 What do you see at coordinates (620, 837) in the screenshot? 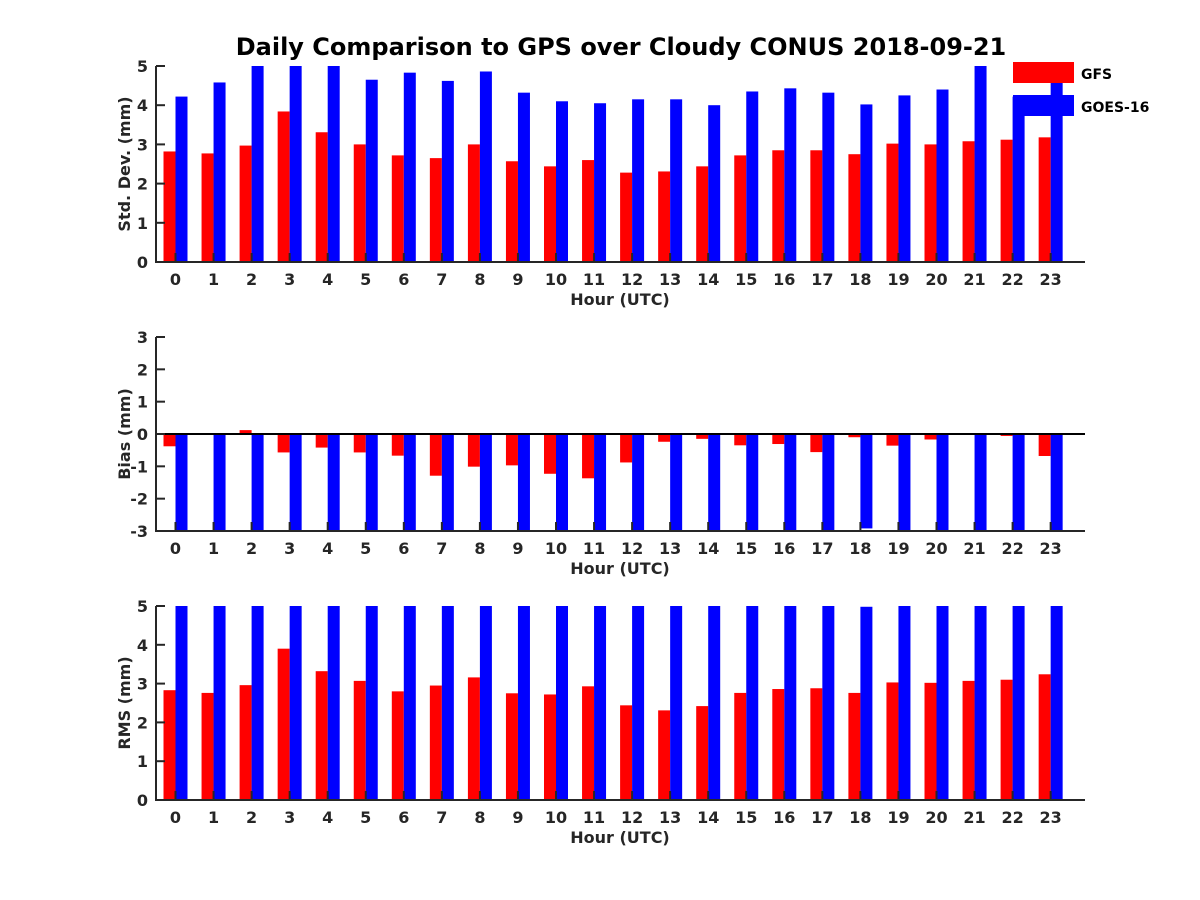
I see `x-axis-label-p3: Hour (UTC)` at bounding box center [620, 837].